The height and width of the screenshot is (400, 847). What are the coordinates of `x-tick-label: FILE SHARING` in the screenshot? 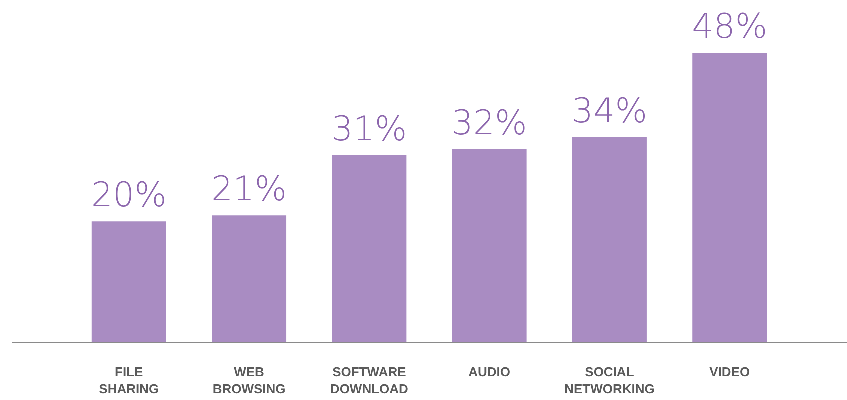 It's located at (129, 380).